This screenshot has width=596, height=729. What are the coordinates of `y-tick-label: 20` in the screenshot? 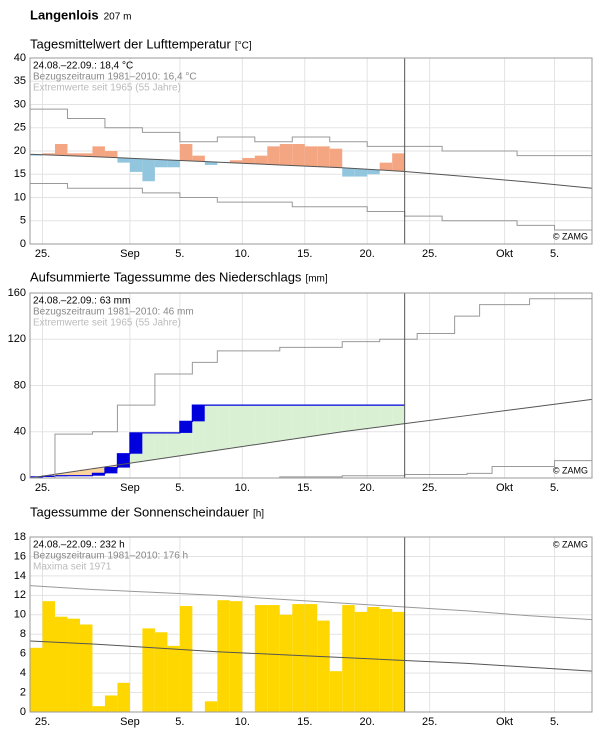 It's located at (20, 151).